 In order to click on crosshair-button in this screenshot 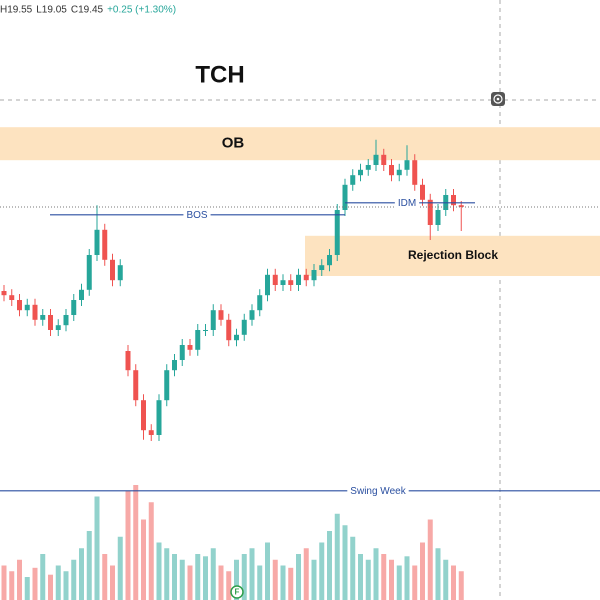, I will do `click(498, 99)`.